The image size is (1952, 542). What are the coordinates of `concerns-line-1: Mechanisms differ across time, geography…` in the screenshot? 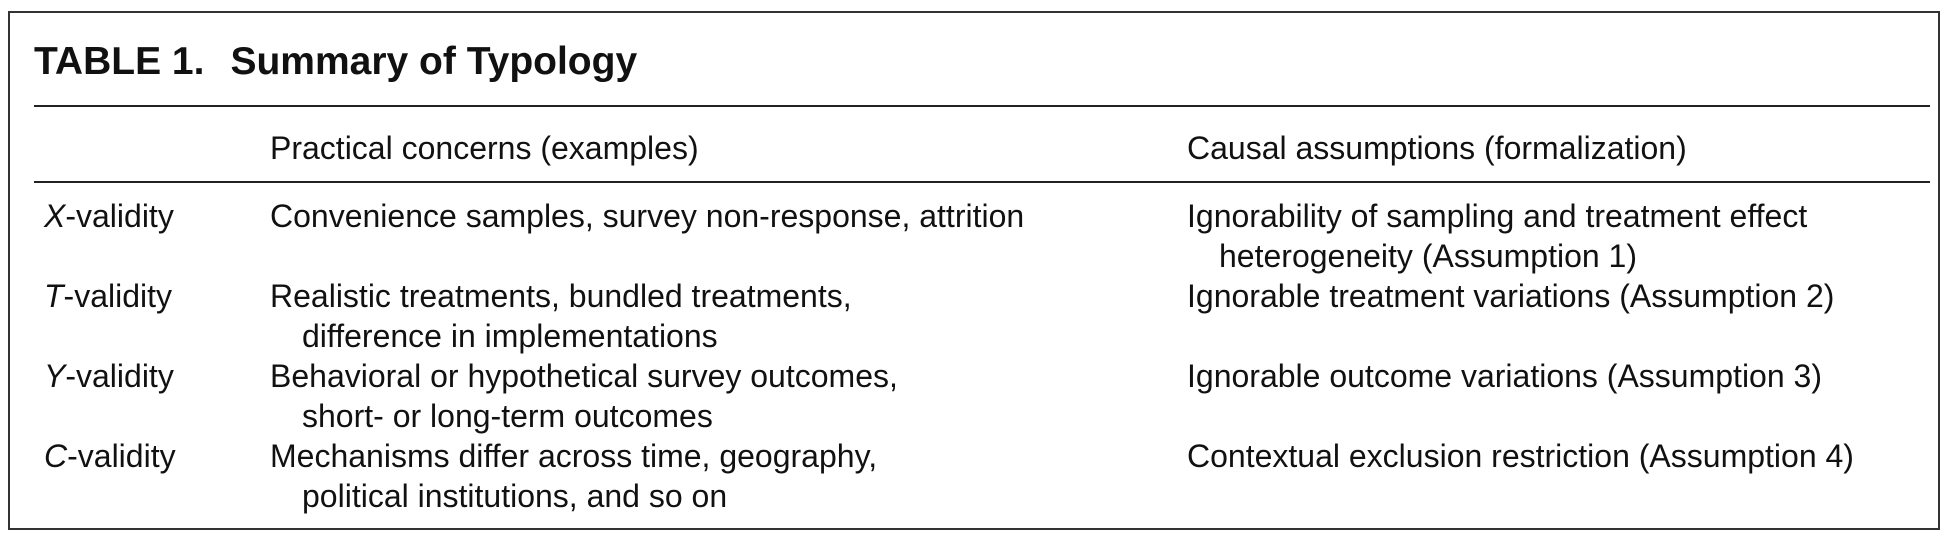 It's located at (574, 456).